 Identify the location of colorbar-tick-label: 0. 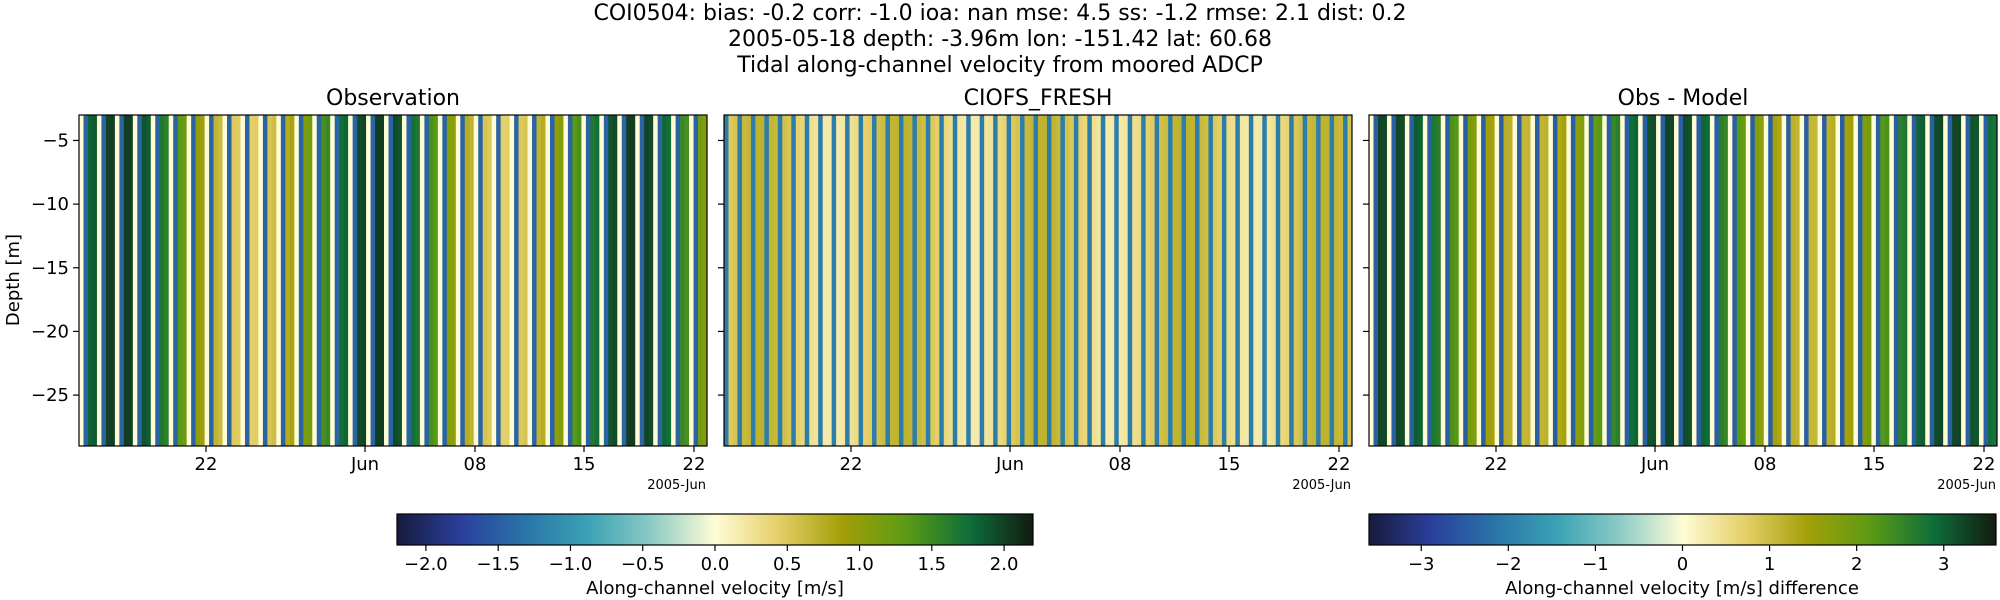
(1682, 564).